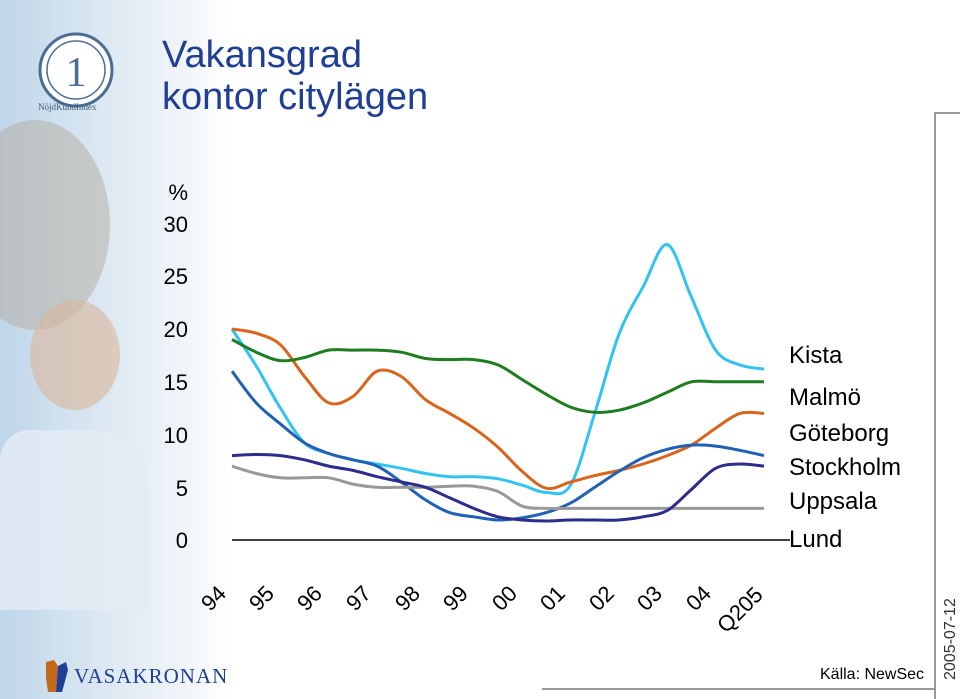  I want to click on legend-item-goteborg: Göteborg, so click(839, 433).